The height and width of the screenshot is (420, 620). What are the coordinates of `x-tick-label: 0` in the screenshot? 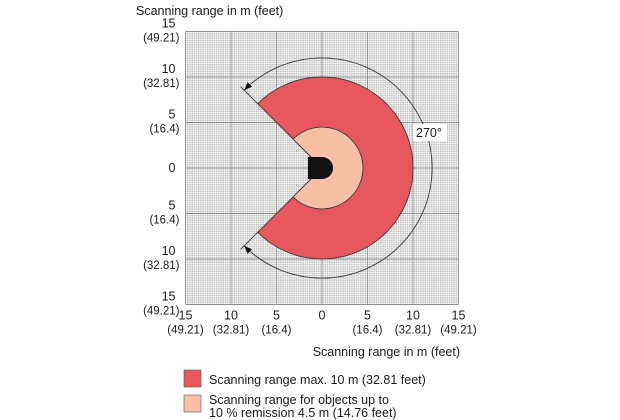 It's located at (322, 316).